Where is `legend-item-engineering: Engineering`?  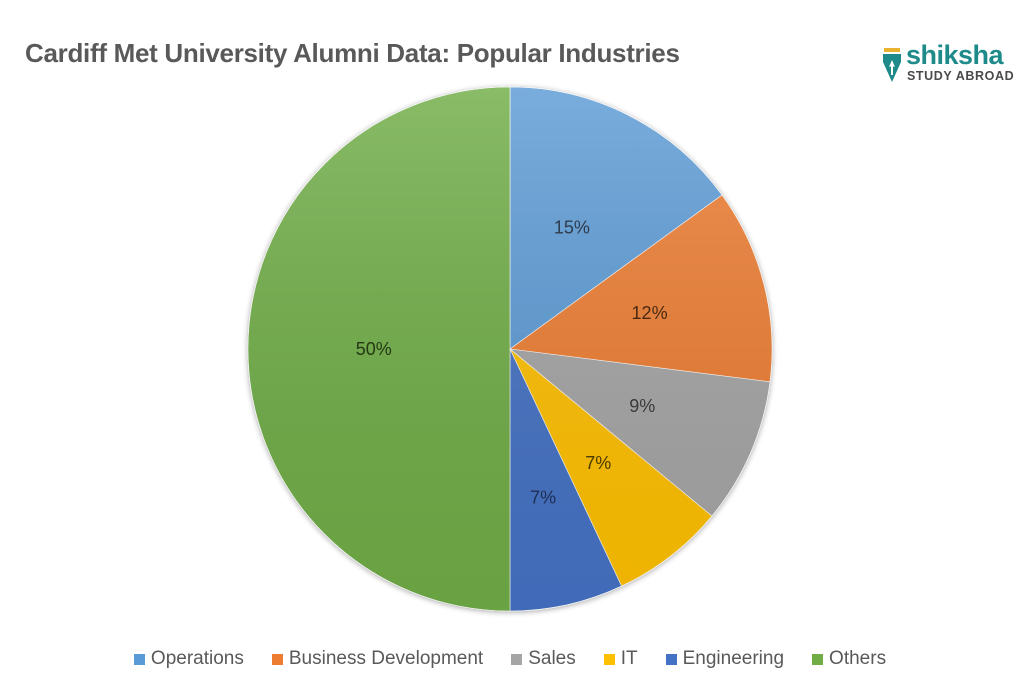
legend-item-engineering: Engineering is located at coordinates (725, 659).